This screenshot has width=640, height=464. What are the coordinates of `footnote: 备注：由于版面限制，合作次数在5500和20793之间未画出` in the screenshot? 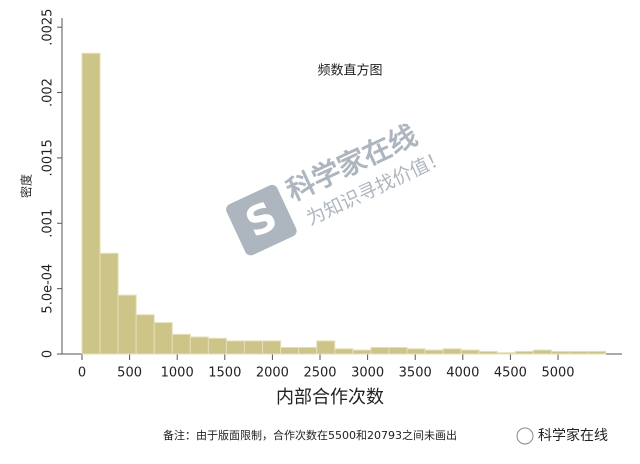 It's located at (310, 435).